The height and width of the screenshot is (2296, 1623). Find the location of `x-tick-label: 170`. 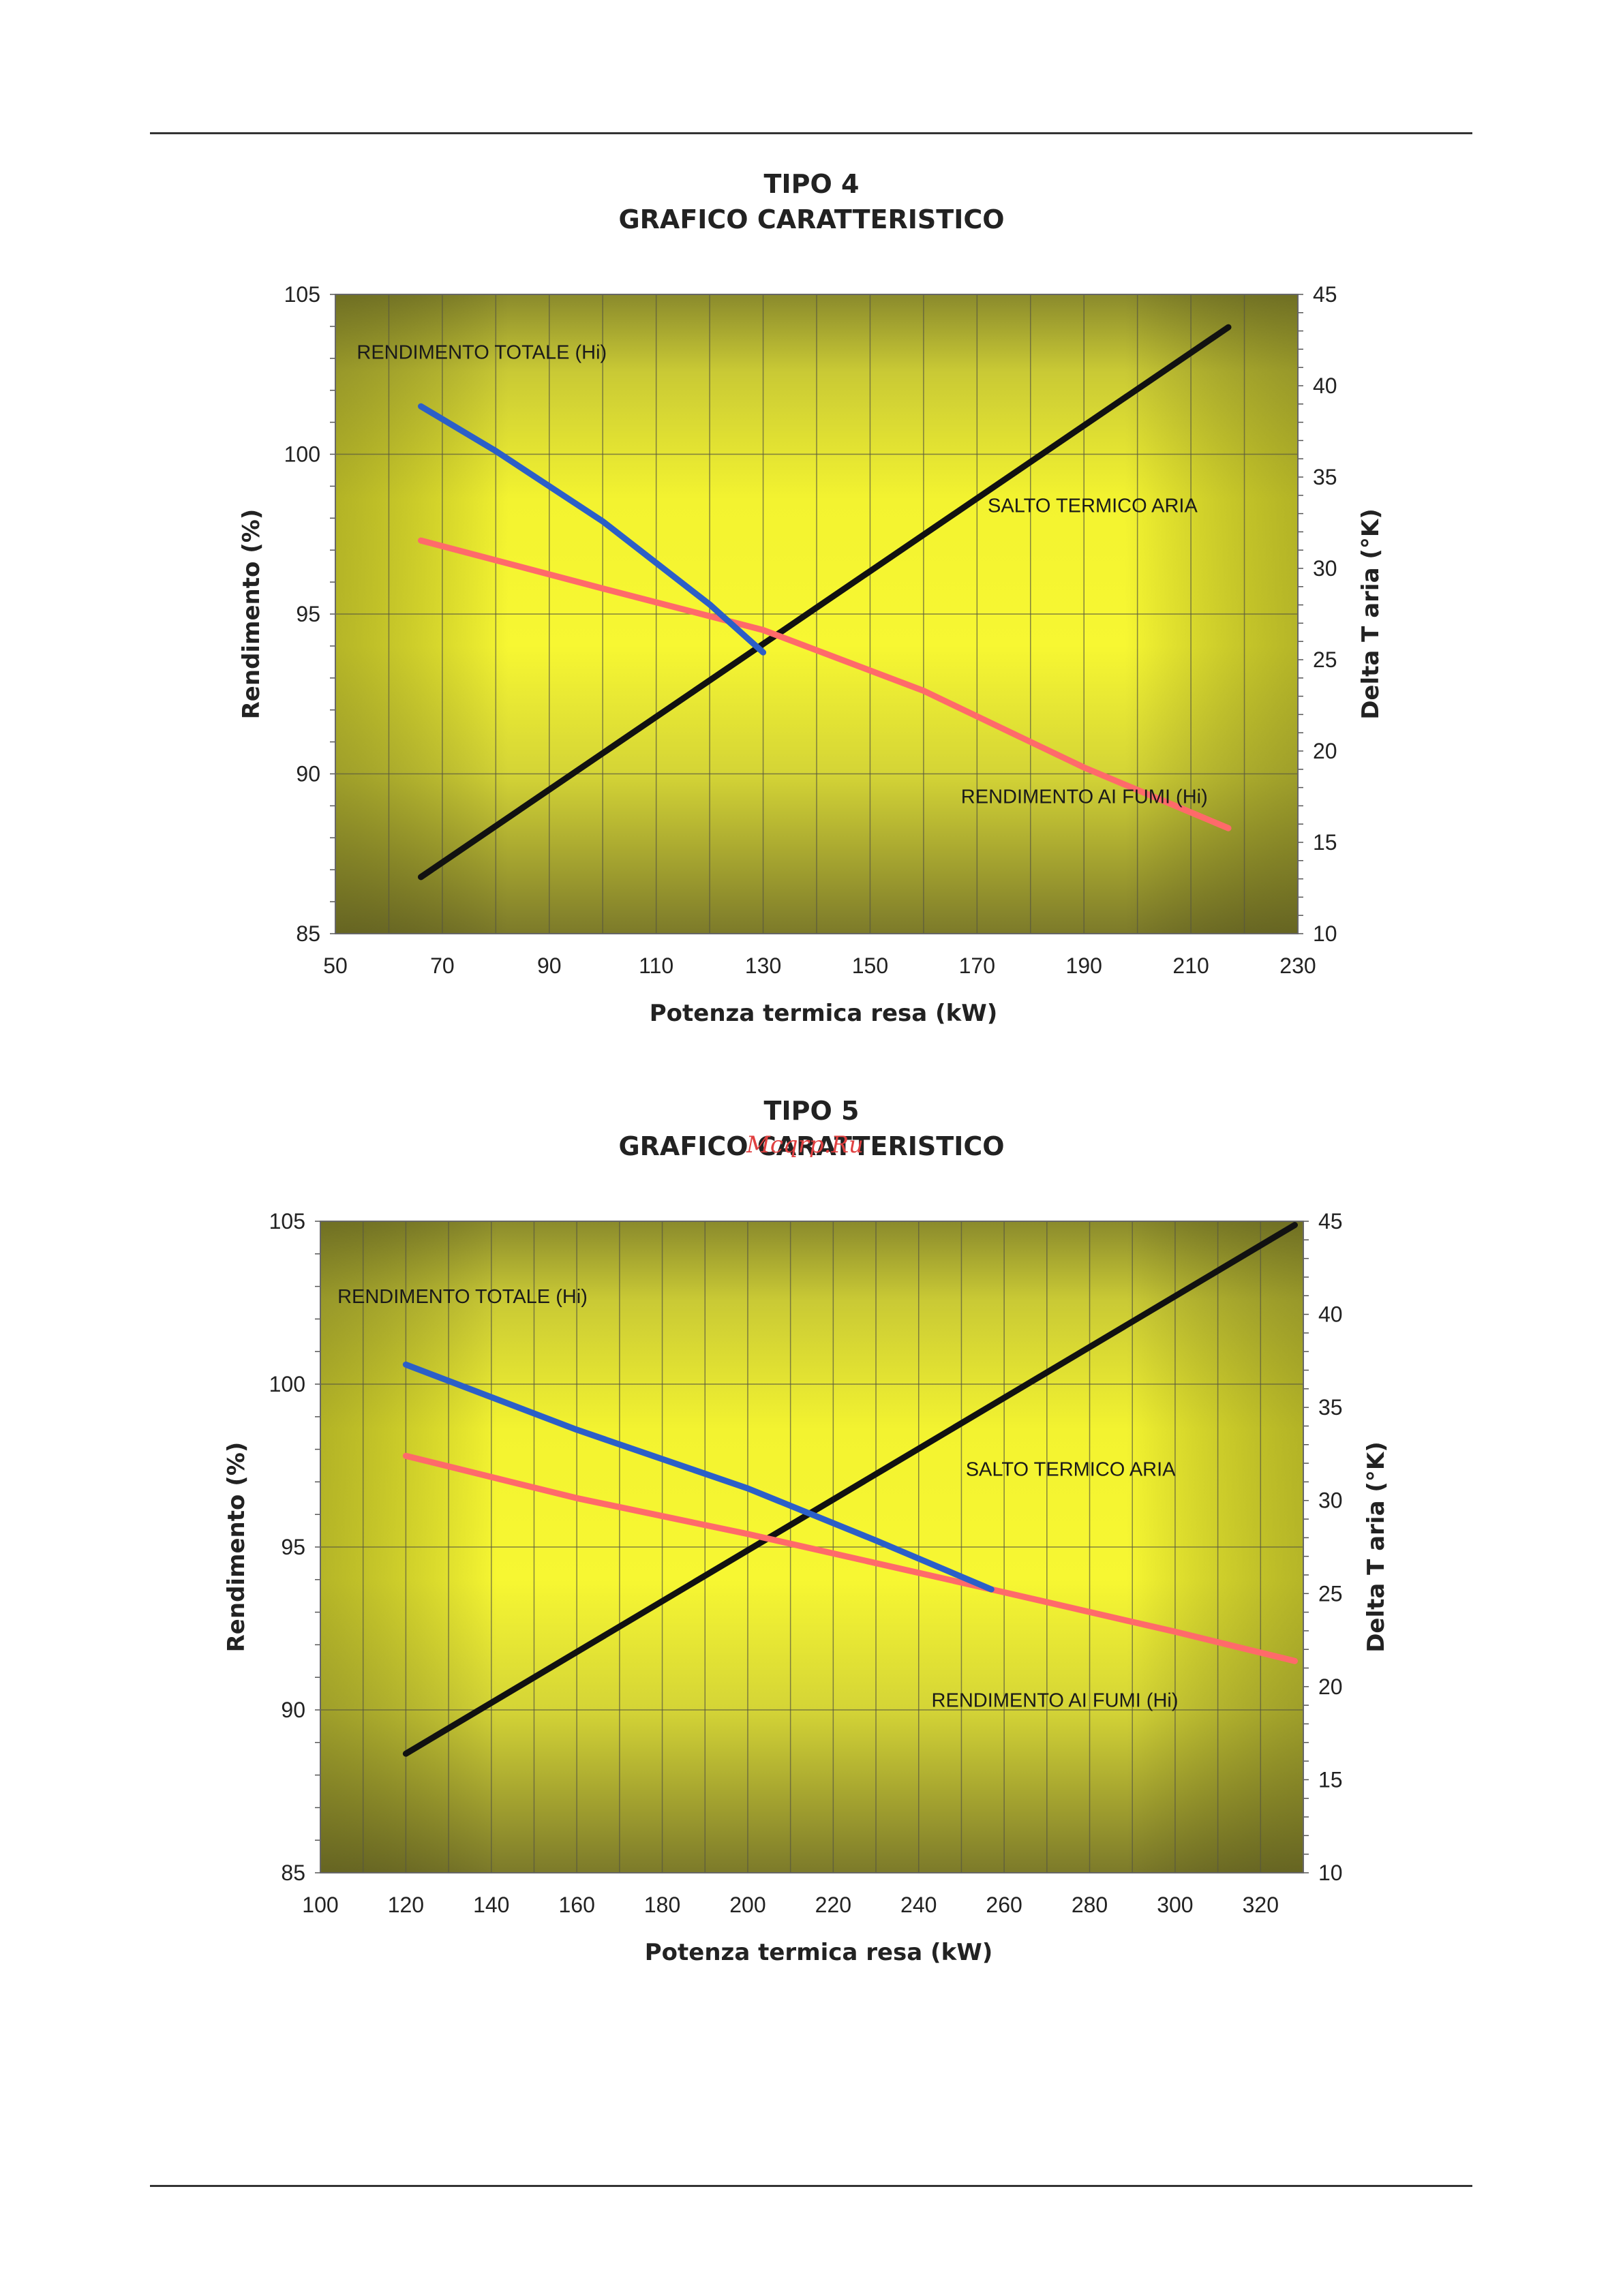

x-tick-label: 170 is located at coordinates (977, 965).